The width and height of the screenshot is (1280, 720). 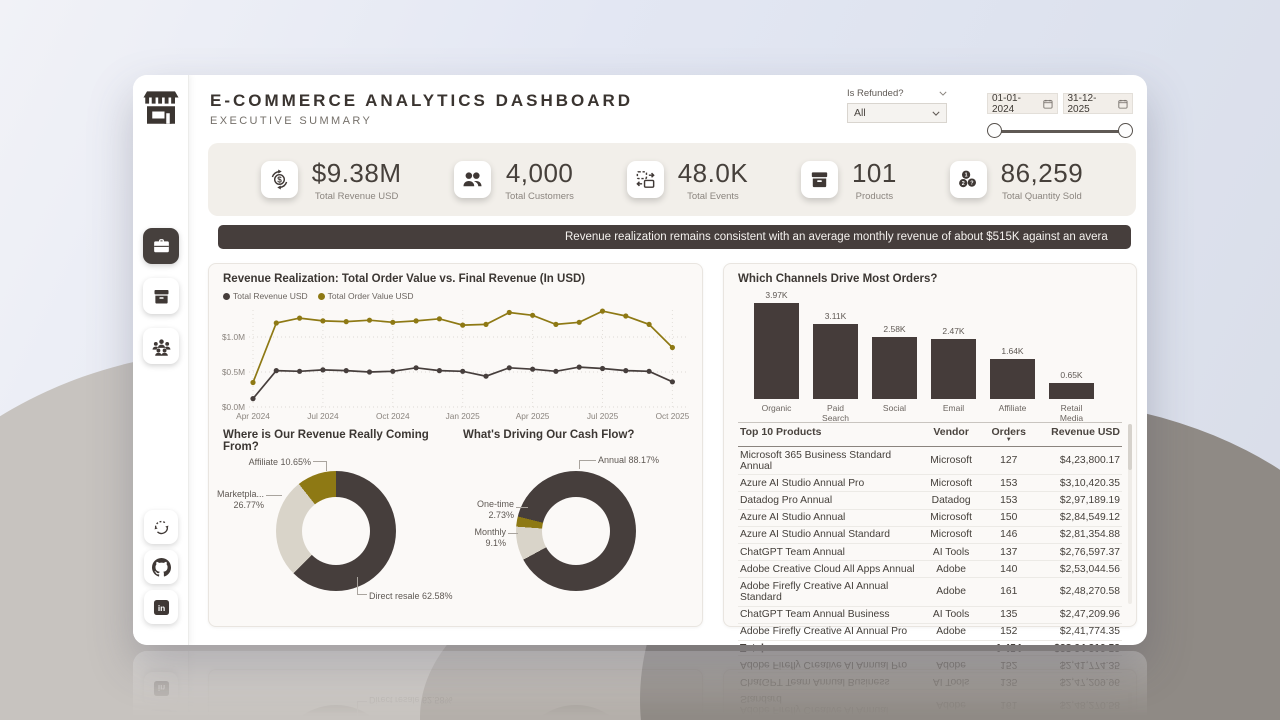 What do you see at coordinates (951, 500) in the screenshot?
I see `table-cell: Datadog` at bounding box center [951, 500].